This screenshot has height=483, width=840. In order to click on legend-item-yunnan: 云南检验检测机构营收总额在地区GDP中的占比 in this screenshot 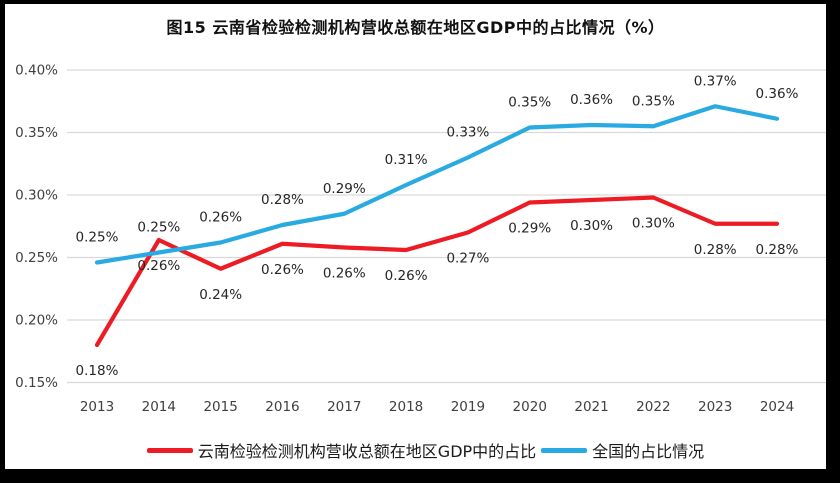, I will do `click(341, 450)`.